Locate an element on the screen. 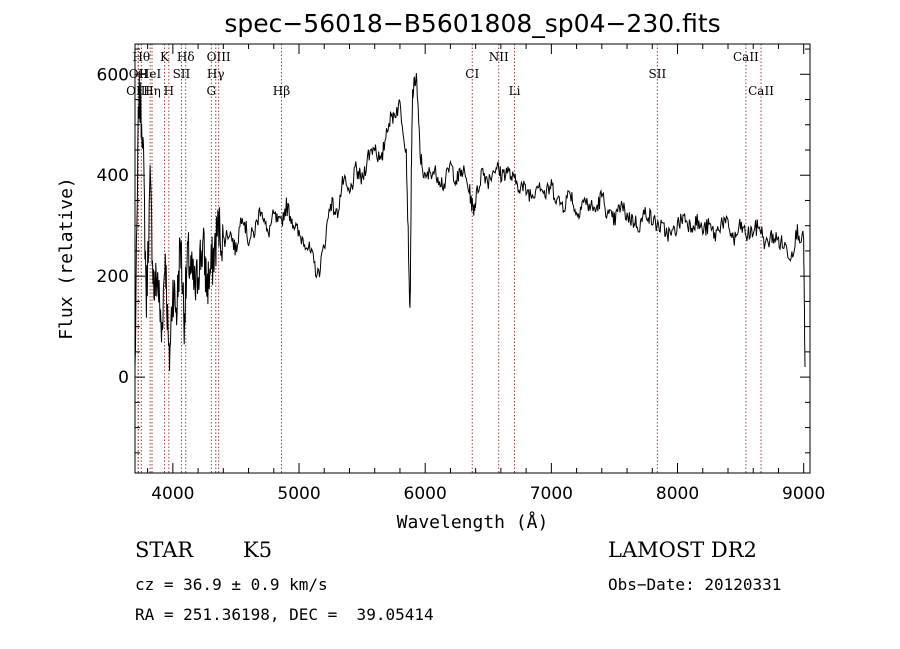 This screenshot has height=649, width=900. line-marker-label: NII is located at coordinates (499, 57).